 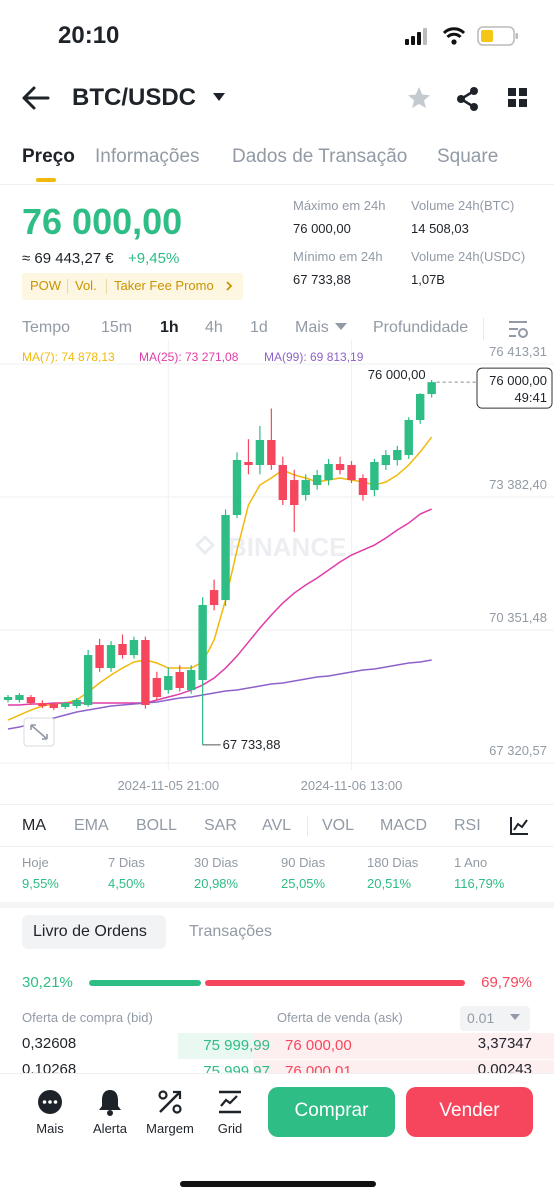 What do you see at coordinates (518, 750) in the screenshot?
I see `y-tick-label: 67 320,57` at bounding box center [518, 750].